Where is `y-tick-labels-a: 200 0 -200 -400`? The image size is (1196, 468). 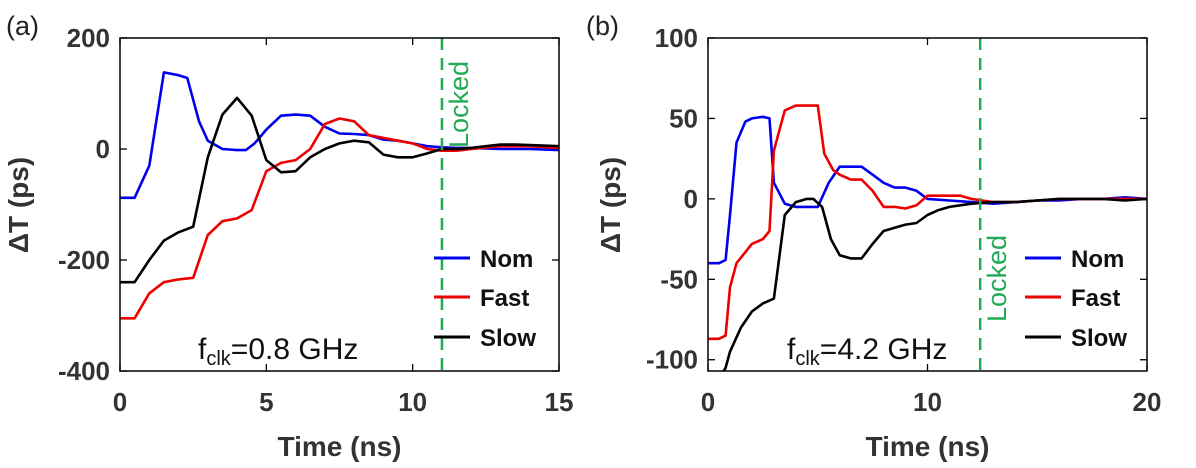 y-tick-labels-a: 200 0 -200 -400 is located at coordinates (84, 204).